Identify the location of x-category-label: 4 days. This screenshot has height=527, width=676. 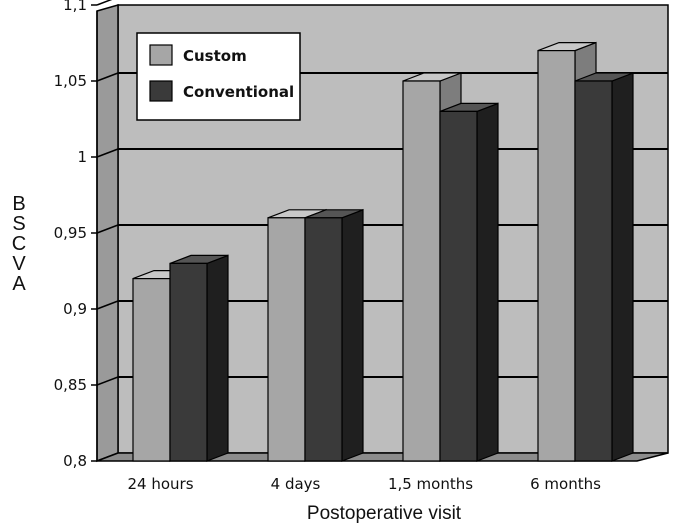
(296, 484).